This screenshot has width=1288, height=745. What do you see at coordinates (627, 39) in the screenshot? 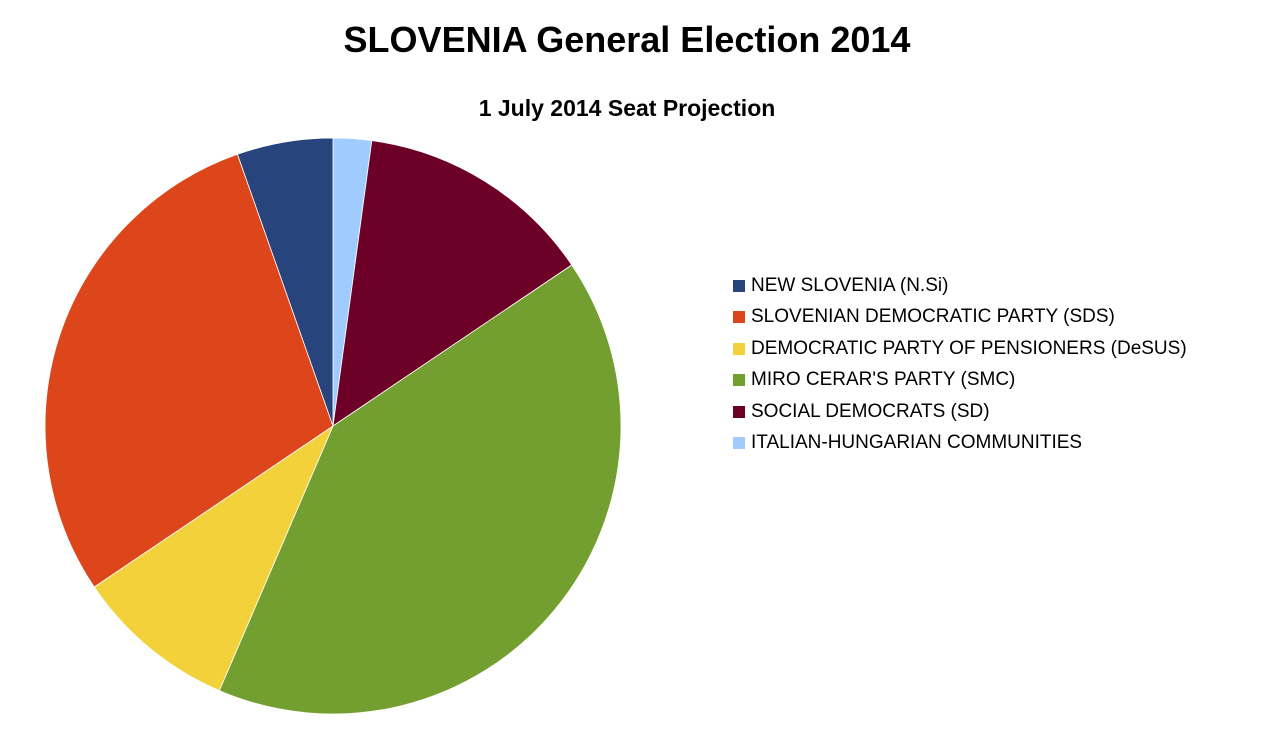
I see `chart-title: SLOVENIA General Election 2014` at bounding box center [627, 39].